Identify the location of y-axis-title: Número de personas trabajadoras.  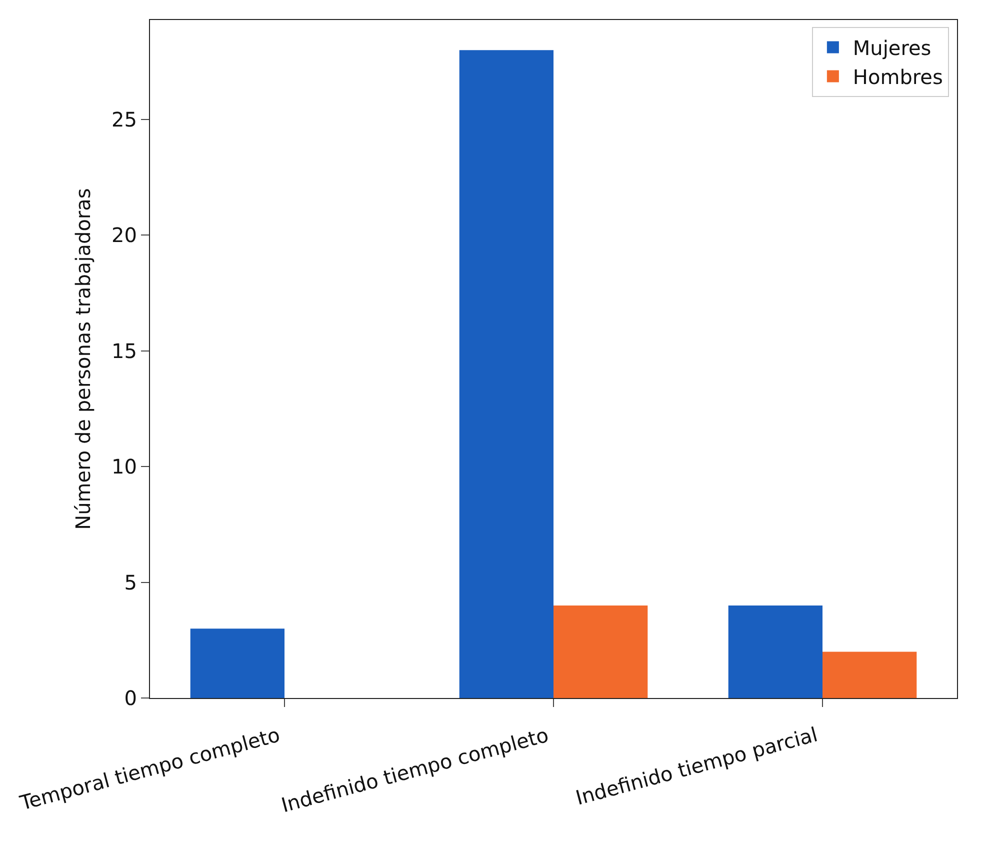
(83, 359).